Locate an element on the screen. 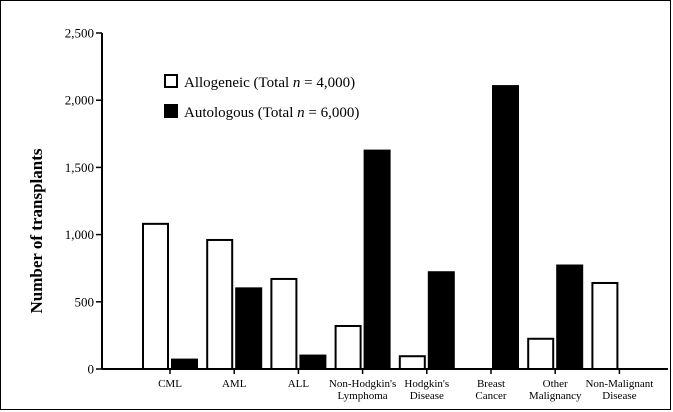 The image size is (673, 412). x-tick-label: Malignancy is located at coordinates (555, 396).